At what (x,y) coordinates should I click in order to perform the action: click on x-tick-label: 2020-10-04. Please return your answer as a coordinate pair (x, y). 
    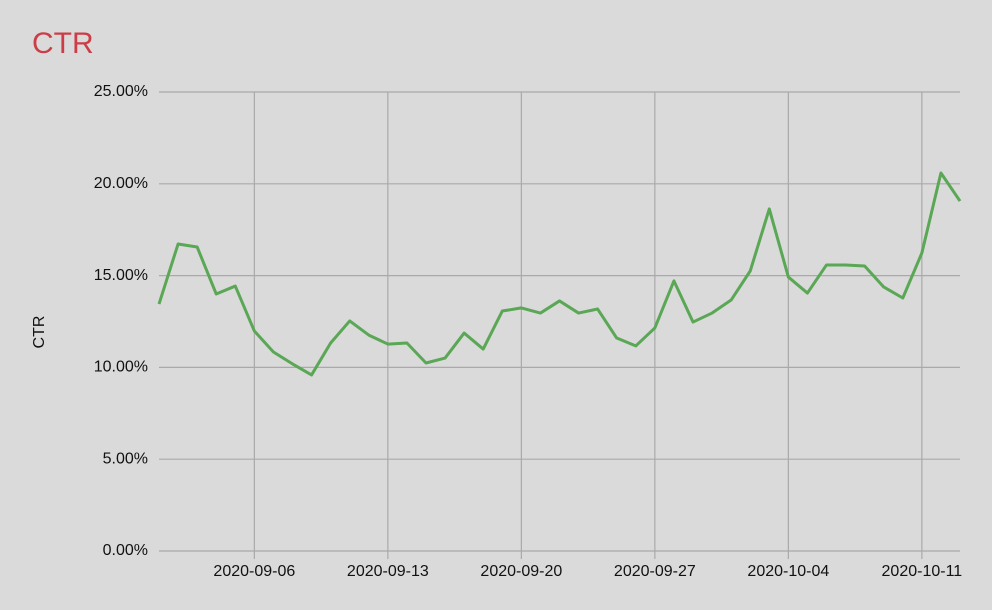
    Looking at the image, I should click on (788, 571).